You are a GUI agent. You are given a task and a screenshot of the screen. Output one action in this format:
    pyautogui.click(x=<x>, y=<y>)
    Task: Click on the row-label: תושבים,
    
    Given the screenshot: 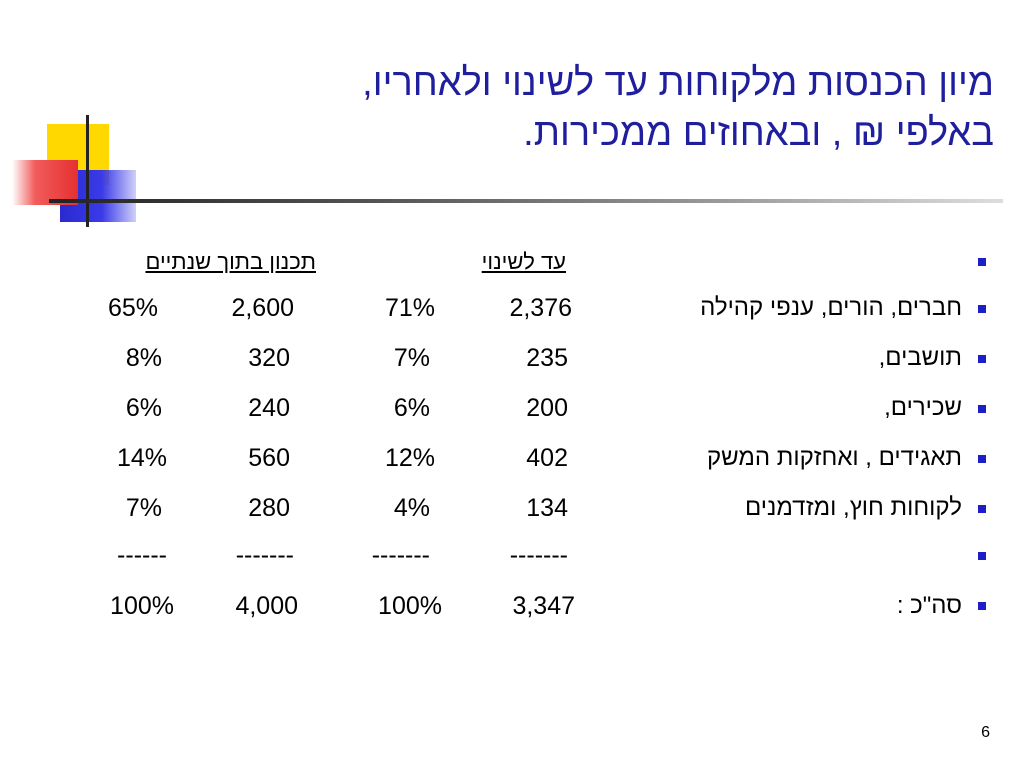 What is the action you would take?
    pyautogui.click(x=920, y=357)
    